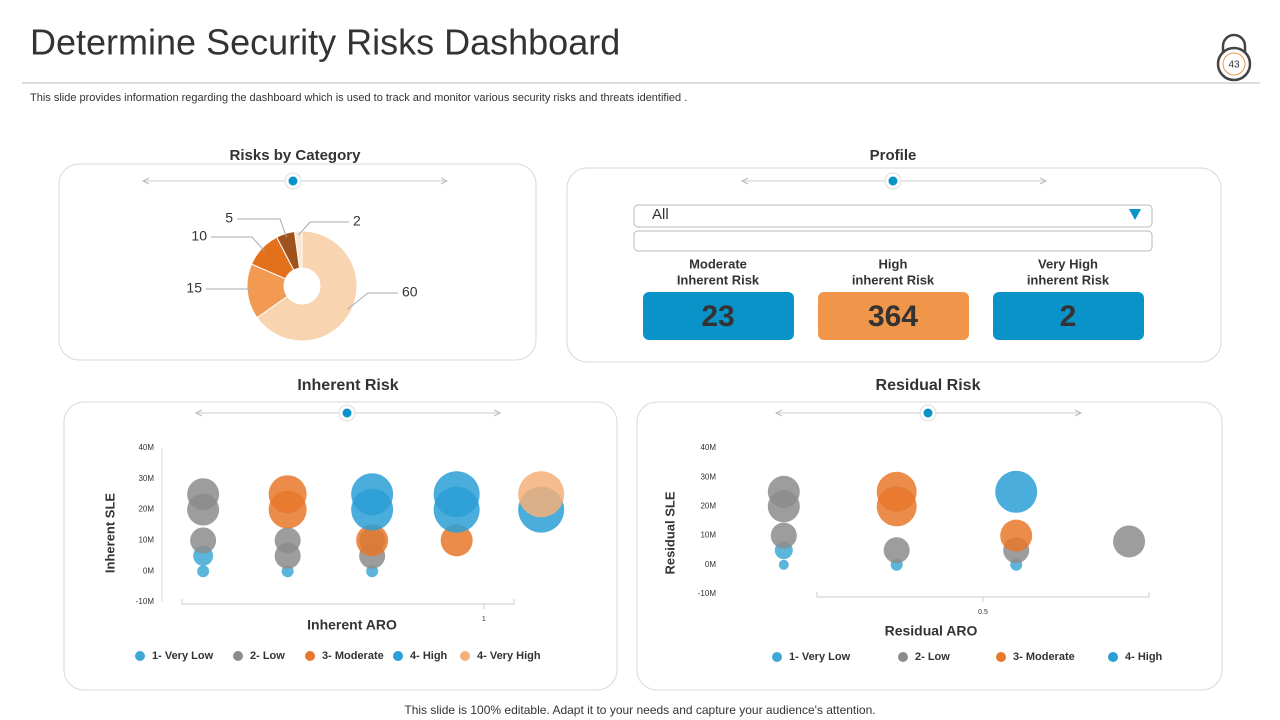  Describe the element at coordinates (509, 656) in the screenshot. I see `legend-label: 4- Very High` at that location.